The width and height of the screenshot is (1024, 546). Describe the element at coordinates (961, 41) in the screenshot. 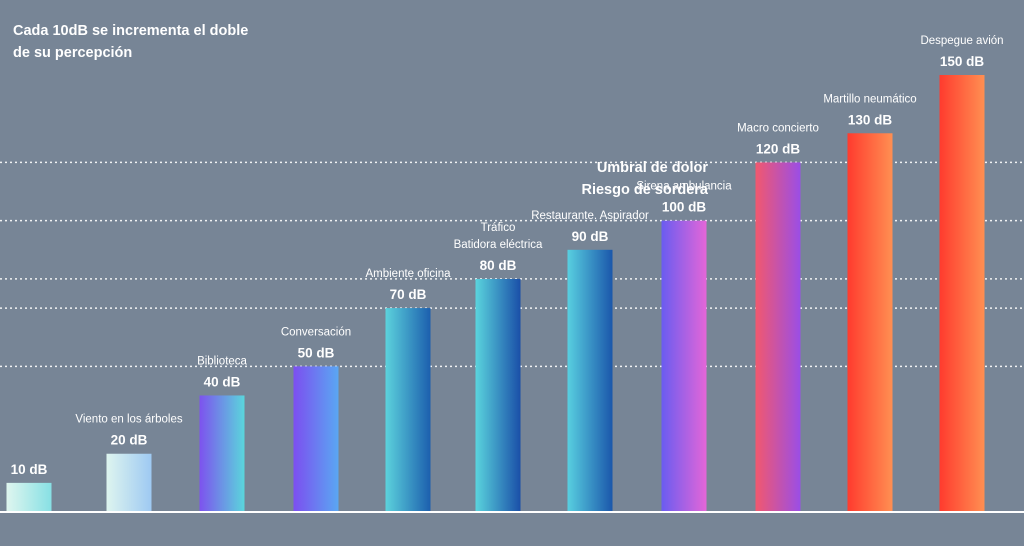

I see `category-label-150-0: Despegue avión` at that location.